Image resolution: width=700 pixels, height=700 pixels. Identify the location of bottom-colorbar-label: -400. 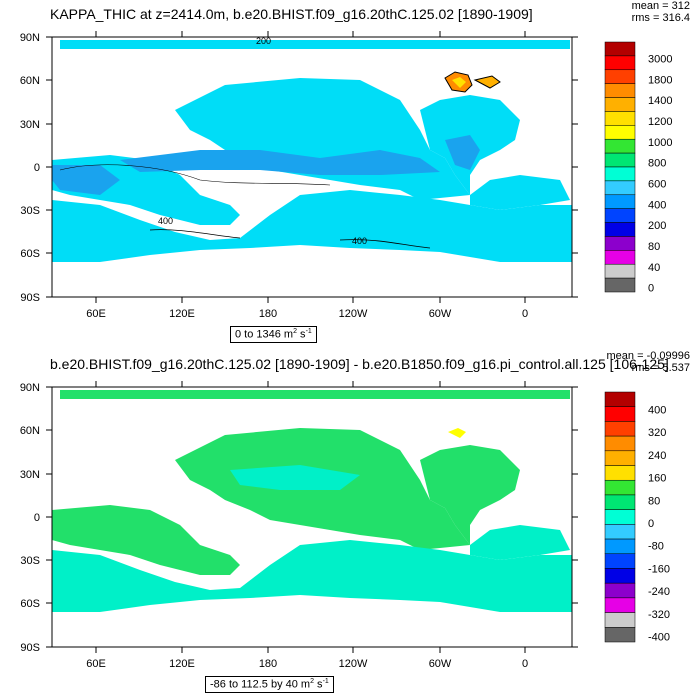
(659, 638).